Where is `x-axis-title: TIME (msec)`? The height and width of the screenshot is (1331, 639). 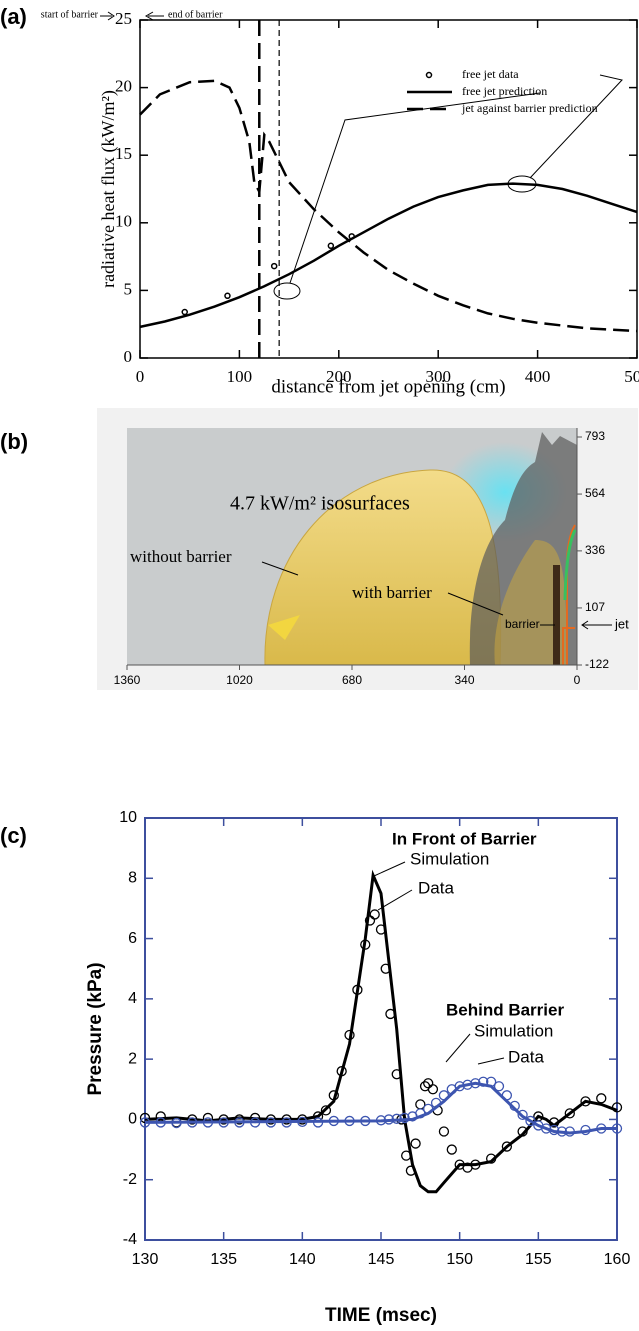 x-axis-title: TIME (msec) is located at coordinates (381, 1315).